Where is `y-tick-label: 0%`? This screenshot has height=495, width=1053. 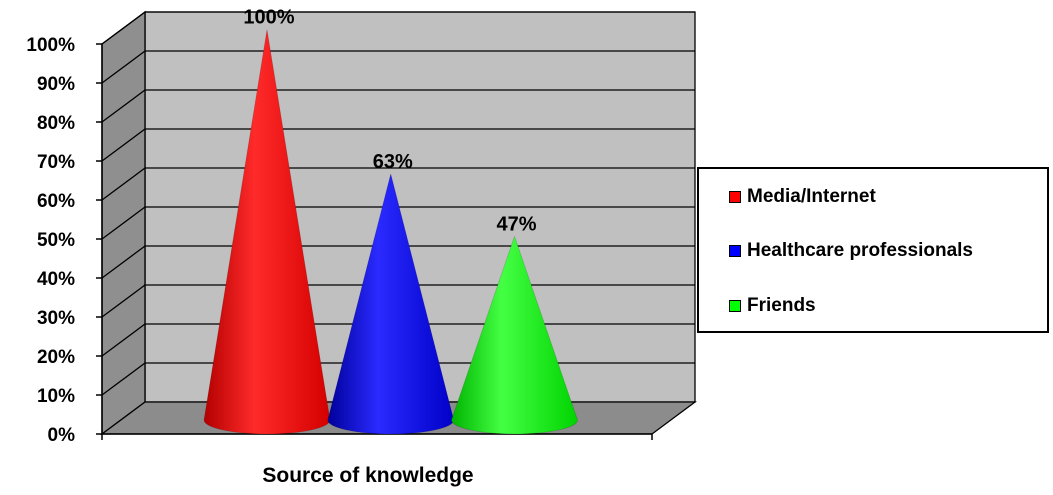 y-tick-label: 0% is located at coordinates (62, 435).